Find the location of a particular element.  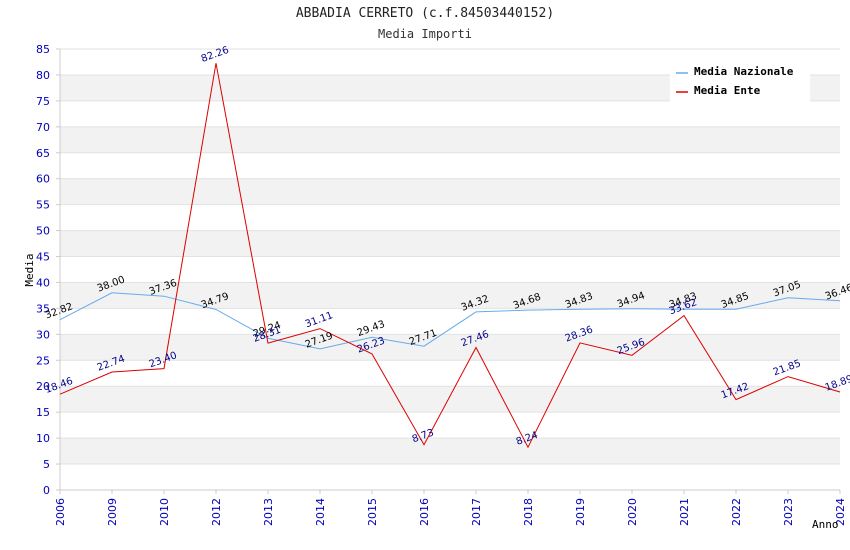

x-axis-title: Anno is located at coordinates (825, 524).